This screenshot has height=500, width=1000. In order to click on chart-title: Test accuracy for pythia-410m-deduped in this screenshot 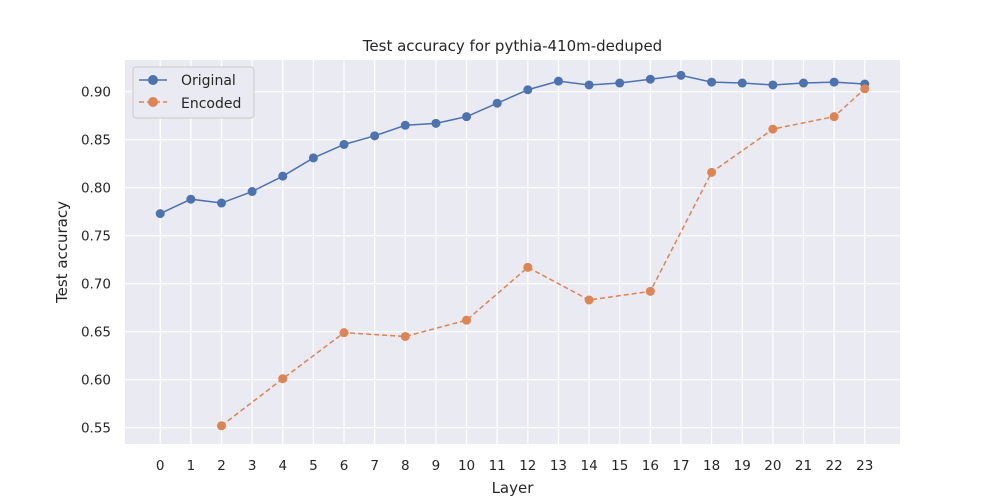, I will do `click(512, 46)`.